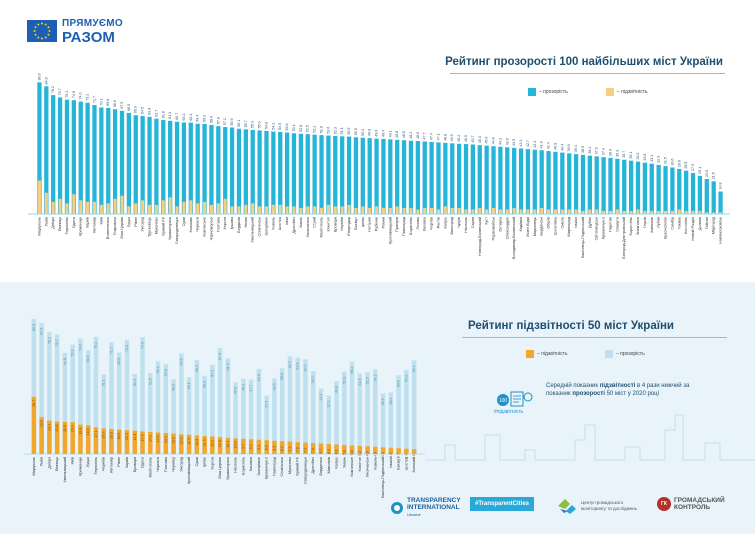 This screenshot has width=755, height=534. What do you see at coordinates (414, 464) in the screenshot?
I see `chart2-category-label: Коломия` at bounding box center [414, 464].